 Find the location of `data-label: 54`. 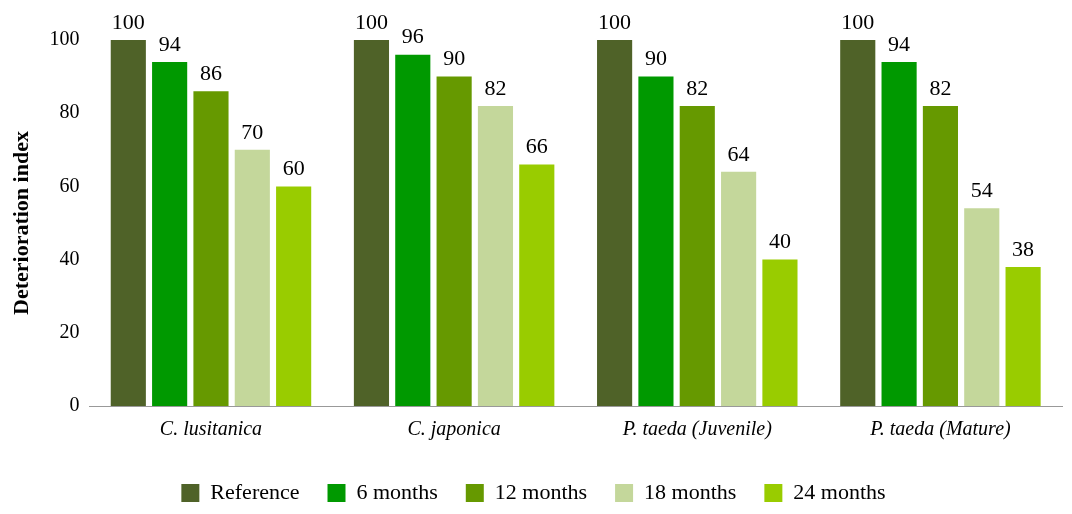

data-label: 54 is located at coordinates (981, 190).